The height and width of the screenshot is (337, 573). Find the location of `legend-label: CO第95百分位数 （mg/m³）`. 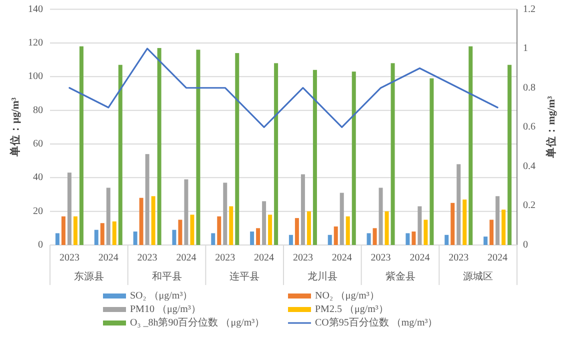

legend-label: CO第95百分位数 （mg/m³） is located at coordinates (376, 322).